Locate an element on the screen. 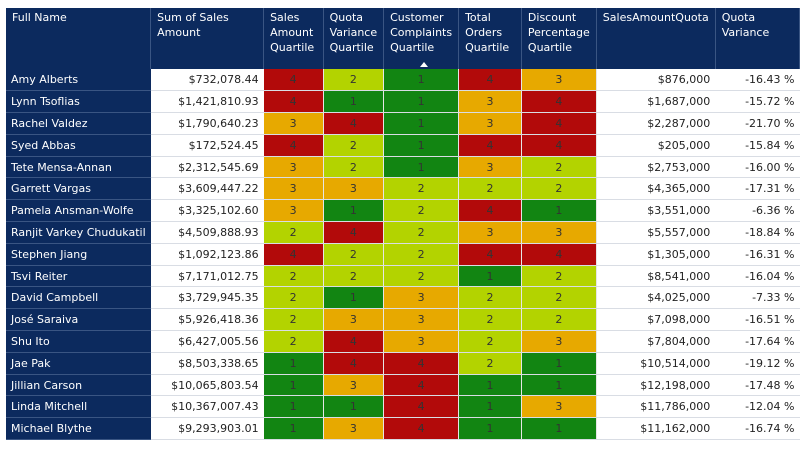 This screenshot has width=800, height=454. sales-amount-cell: $1,092,123.86 is located at coordinates (207, 254).